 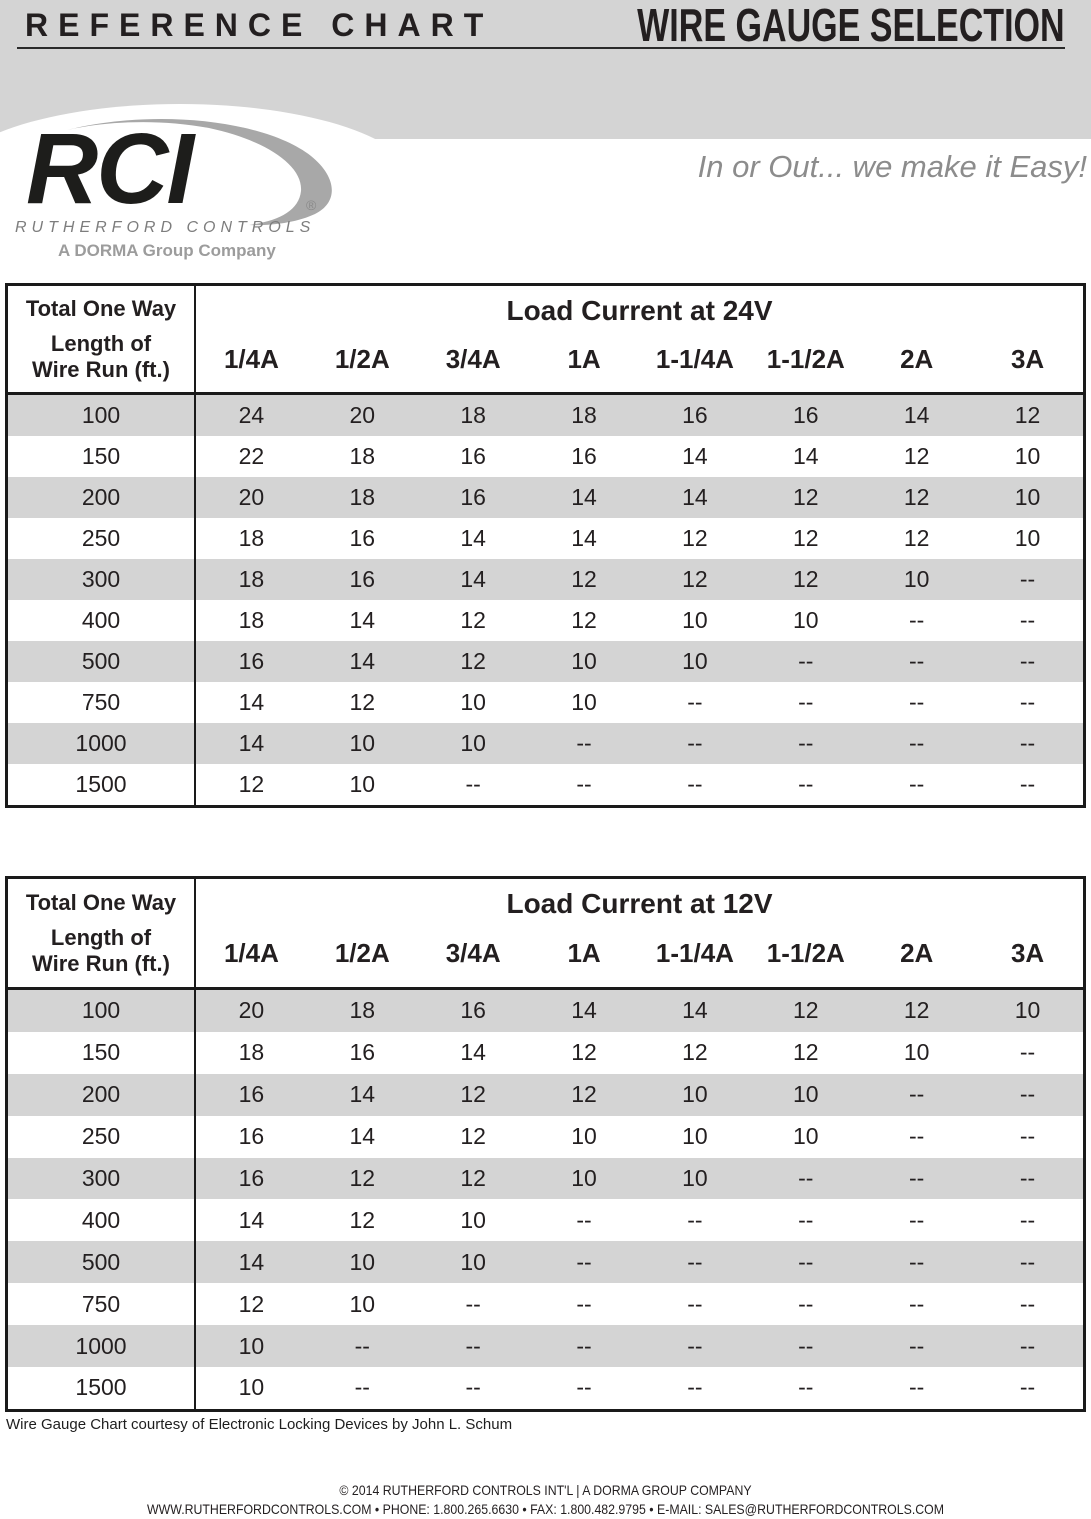 I want to click on table-row: 300 18 16 14 12 12 12 10 --, so click(x=545, y=579).